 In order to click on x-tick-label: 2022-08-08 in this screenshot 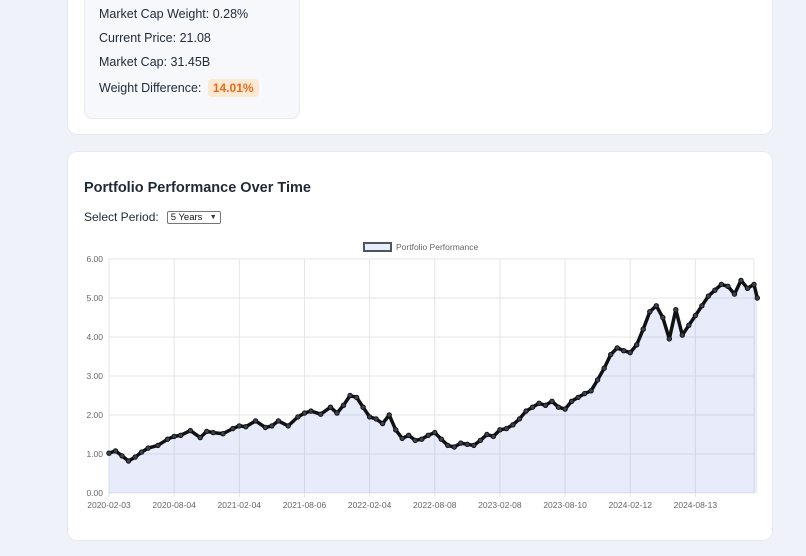, I will do `click(435, 505)`.